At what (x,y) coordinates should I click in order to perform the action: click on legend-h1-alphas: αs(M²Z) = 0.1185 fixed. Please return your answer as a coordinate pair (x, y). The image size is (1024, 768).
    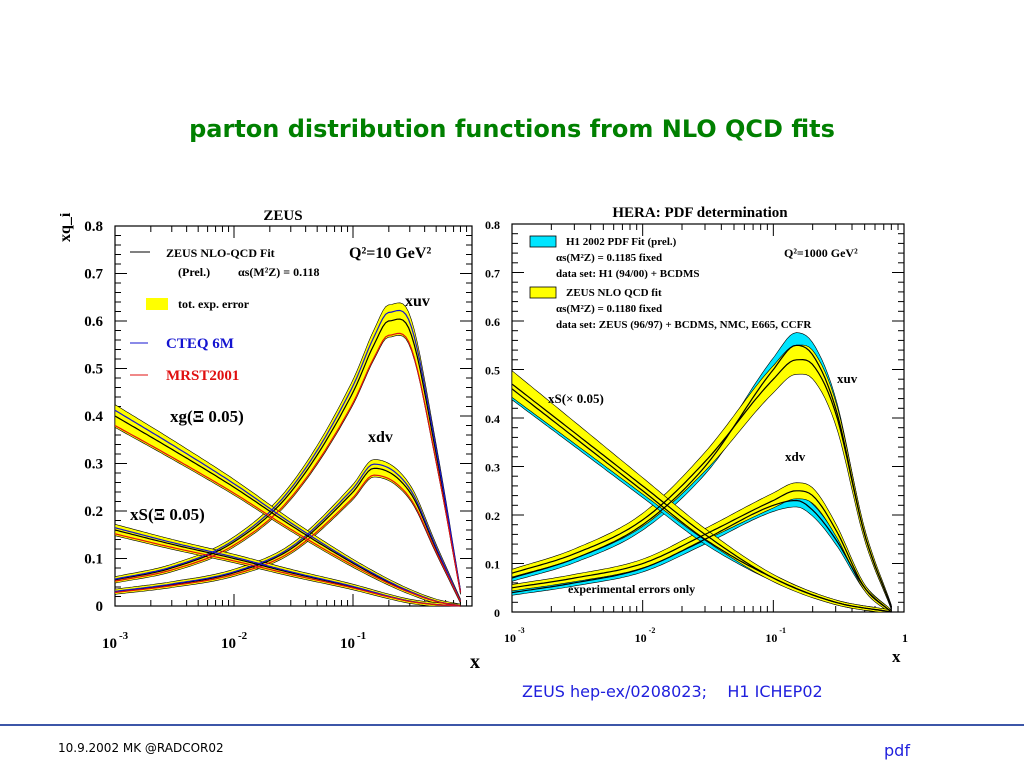
    Looking at the image, I should click on (609, 258).